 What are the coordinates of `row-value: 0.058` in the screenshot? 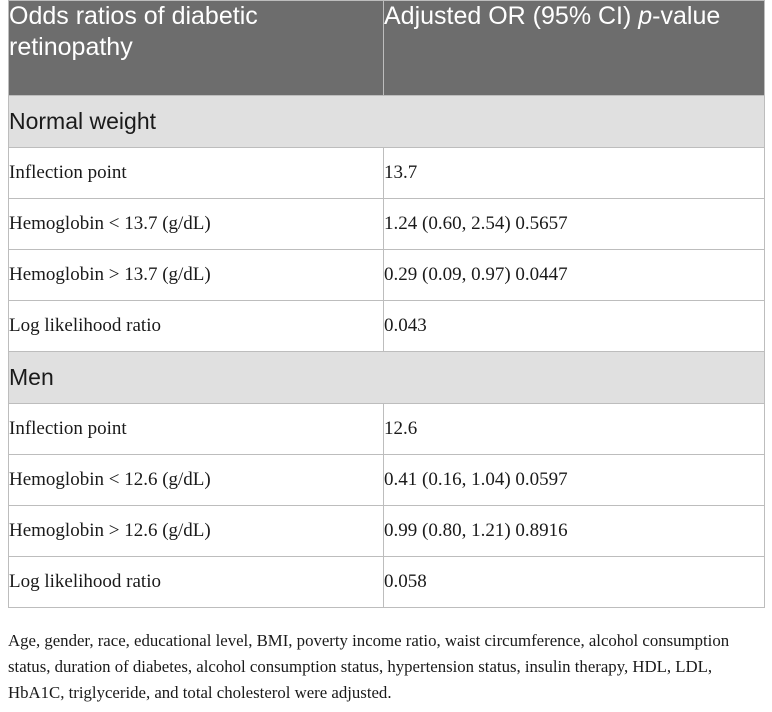 It's located at (574, 582).